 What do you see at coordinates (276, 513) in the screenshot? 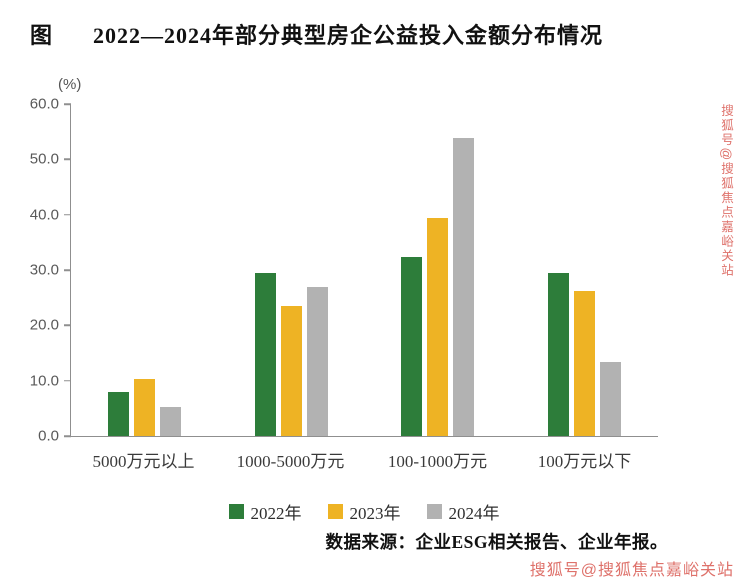
I see `legend-label: 2022年` at bounding box center [276, 513].